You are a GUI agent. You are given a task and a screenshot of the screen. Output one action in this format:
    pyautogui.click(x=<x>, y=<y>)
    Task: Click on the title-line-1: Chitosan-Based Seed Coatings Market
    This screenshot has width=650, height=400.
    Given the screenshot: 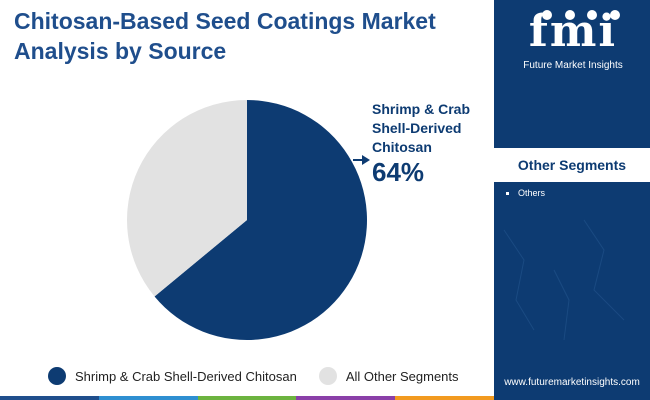 What is the action you would take?
    pyautogui.click(x=225, y=21)
    